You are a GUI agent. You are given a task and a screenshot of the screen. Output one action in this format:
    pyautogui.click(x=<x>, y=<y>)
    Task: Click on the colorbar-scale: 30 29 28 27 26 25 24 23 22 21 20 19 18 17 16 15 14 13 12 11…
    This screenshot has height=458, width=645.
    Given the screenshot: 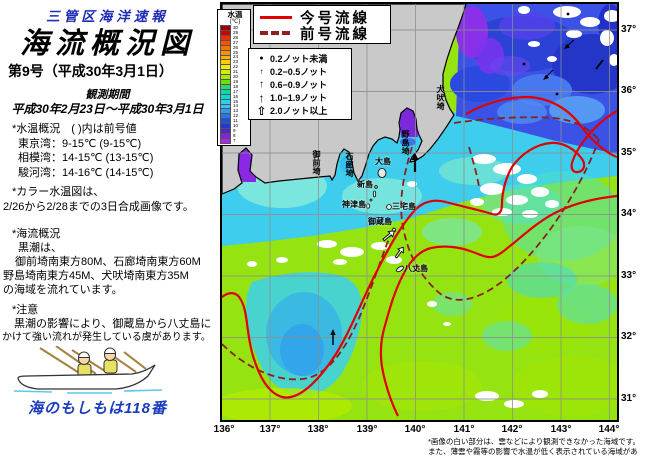 What is the action you would take?
    pyautogui.click(x=235, y=85)
    